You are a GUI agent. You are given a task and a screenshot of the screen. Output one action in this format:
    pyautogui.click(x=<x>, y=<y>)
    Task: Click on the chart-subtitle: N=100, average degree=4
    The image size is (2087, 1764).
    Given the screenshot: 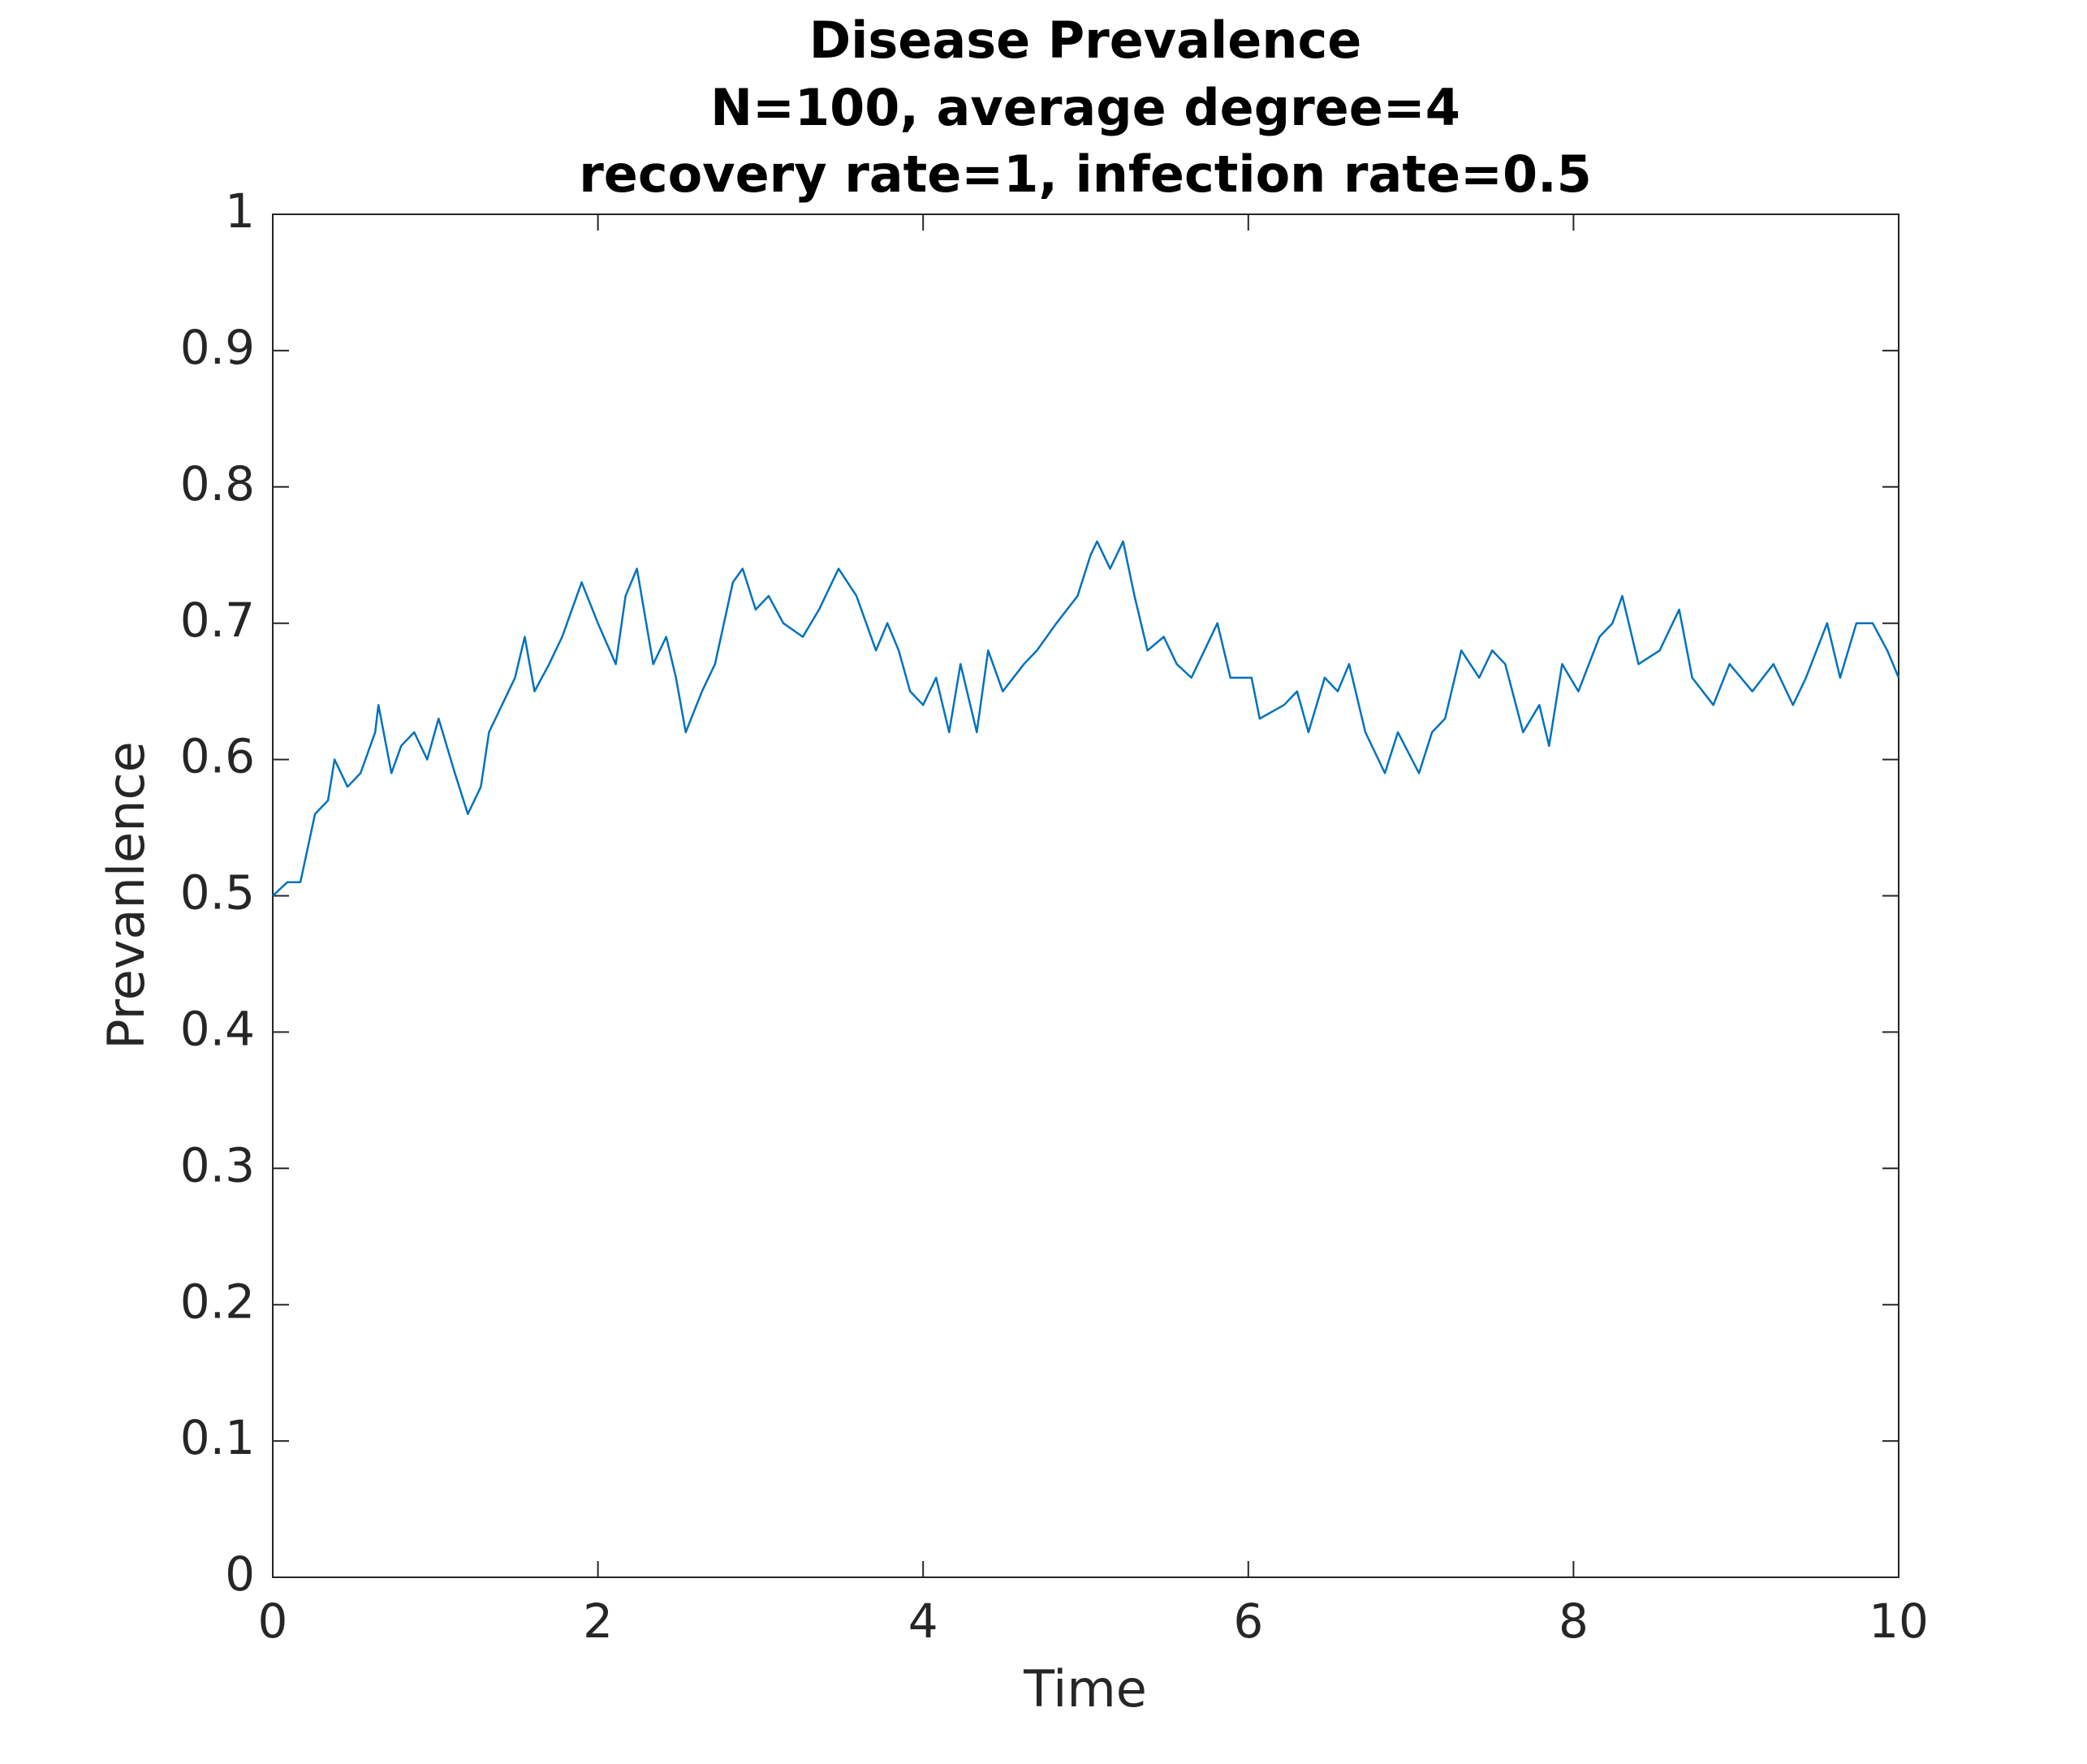 What is the action you would take?
    pyautogui.click(x=1085, y=107)
    